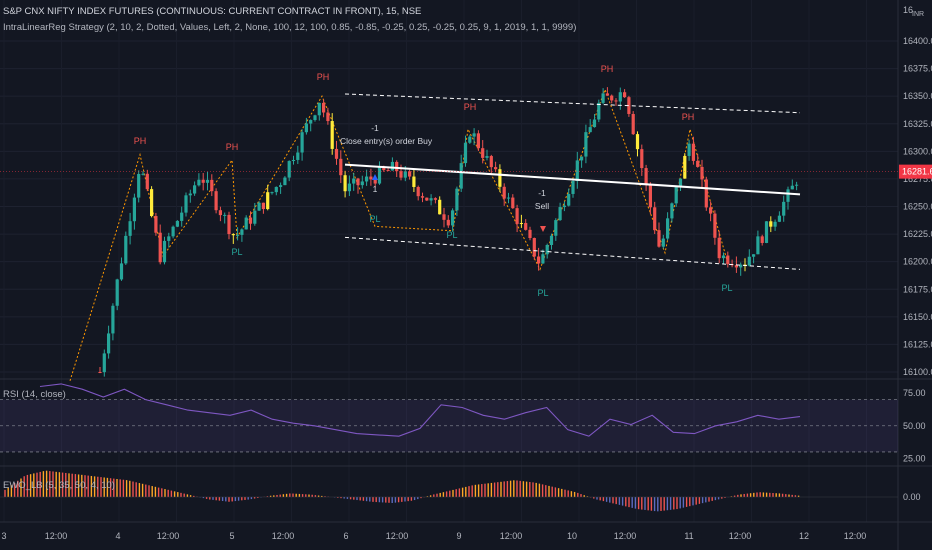 The height and width of the screenshot is (550, 932). Describe the element at coordinates (420, 410) in the screenshot. I see `rsi-line` at that location.